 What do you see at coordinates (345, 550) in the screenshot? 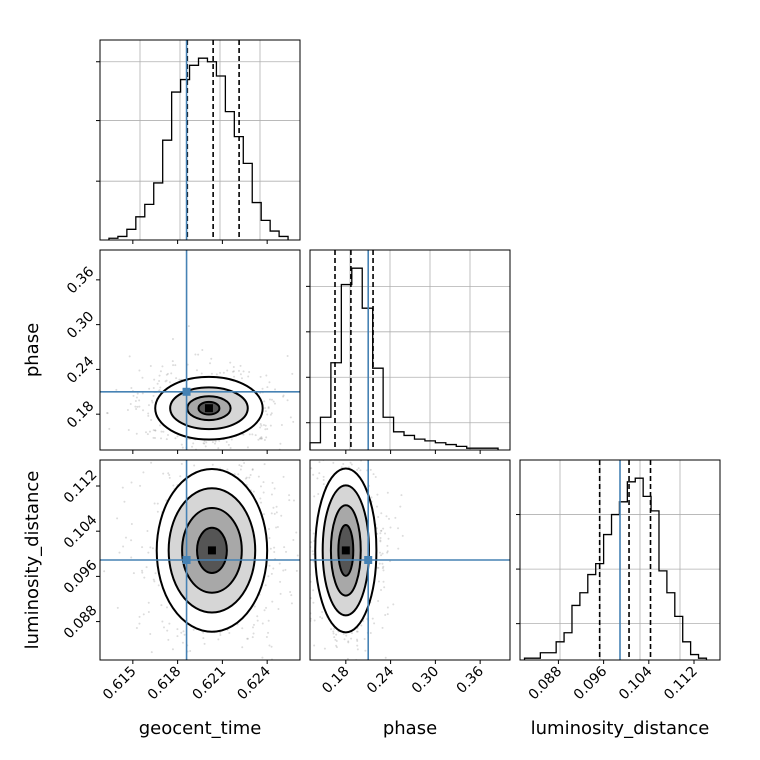
I see `density-peak` at bounding box center [345, 550].